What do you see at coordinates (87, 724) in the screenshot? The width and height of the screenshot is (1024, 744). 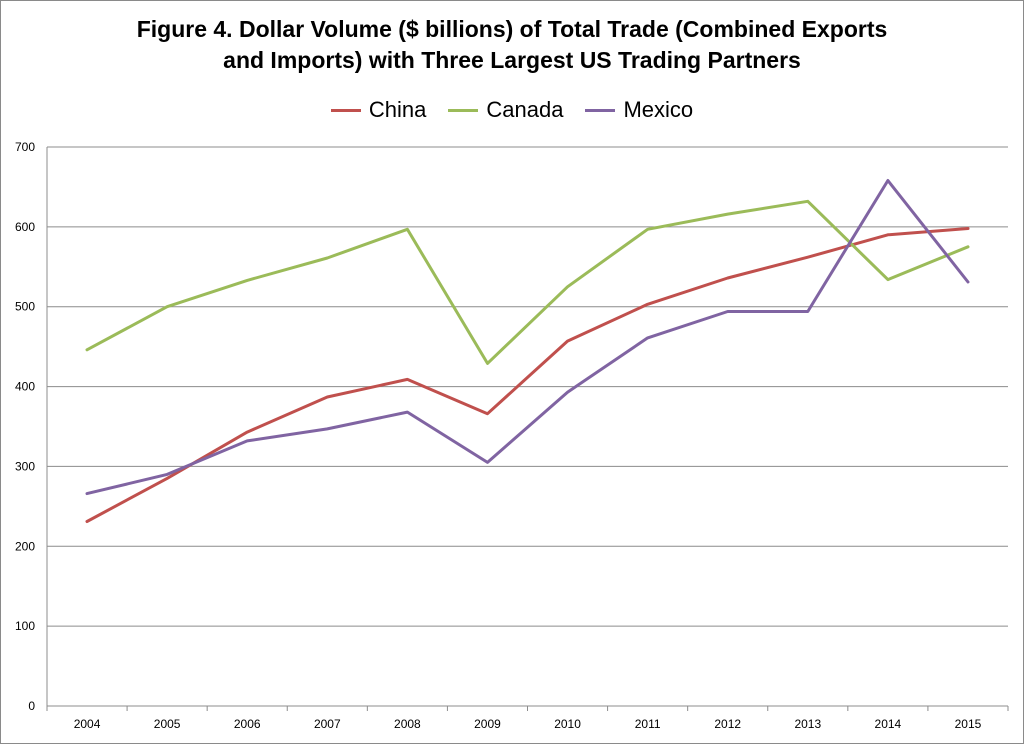 I see `x-tick-label-2004: 2004` at bounding box center [87, 724].